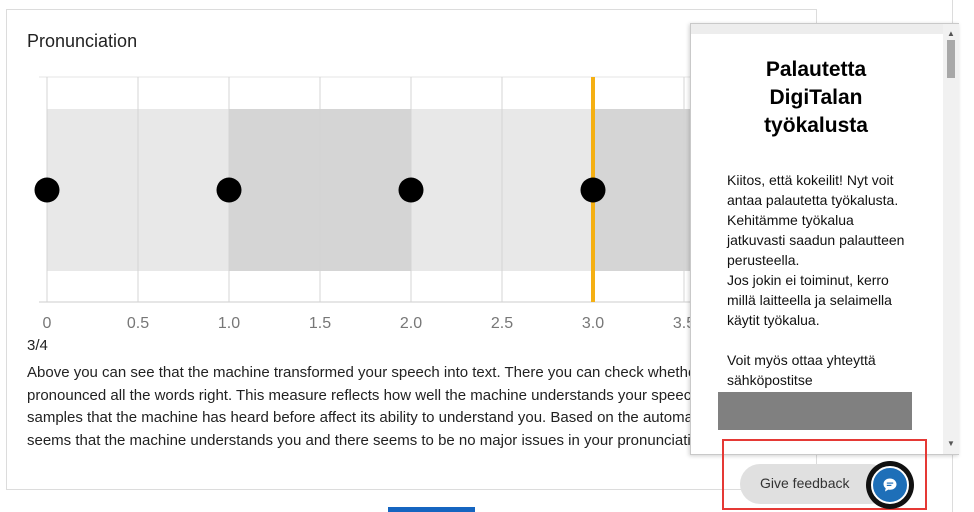 This screenshot has height=512, width=974. I want to click on chat-button-face, so click(890, 485).